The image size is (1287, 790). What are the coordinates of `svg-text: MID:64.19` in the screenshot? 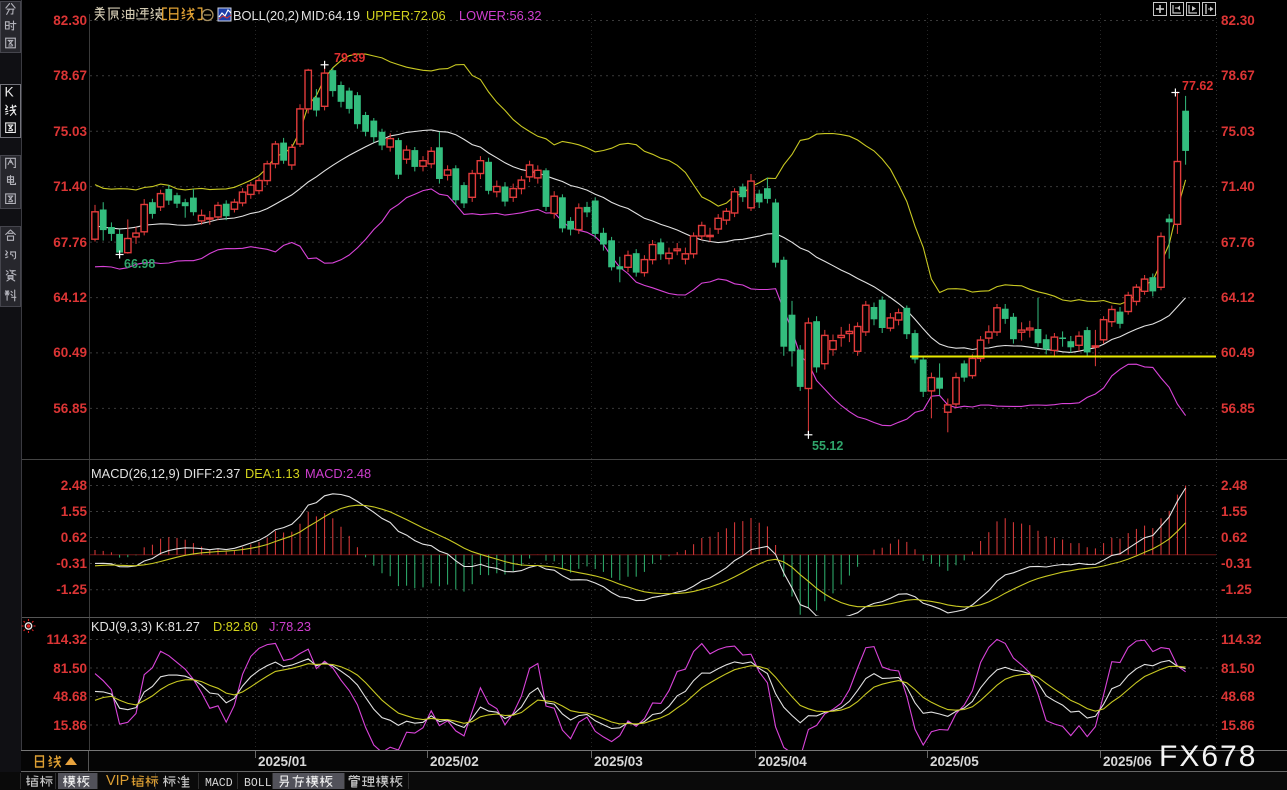 It's located at (330, 15).